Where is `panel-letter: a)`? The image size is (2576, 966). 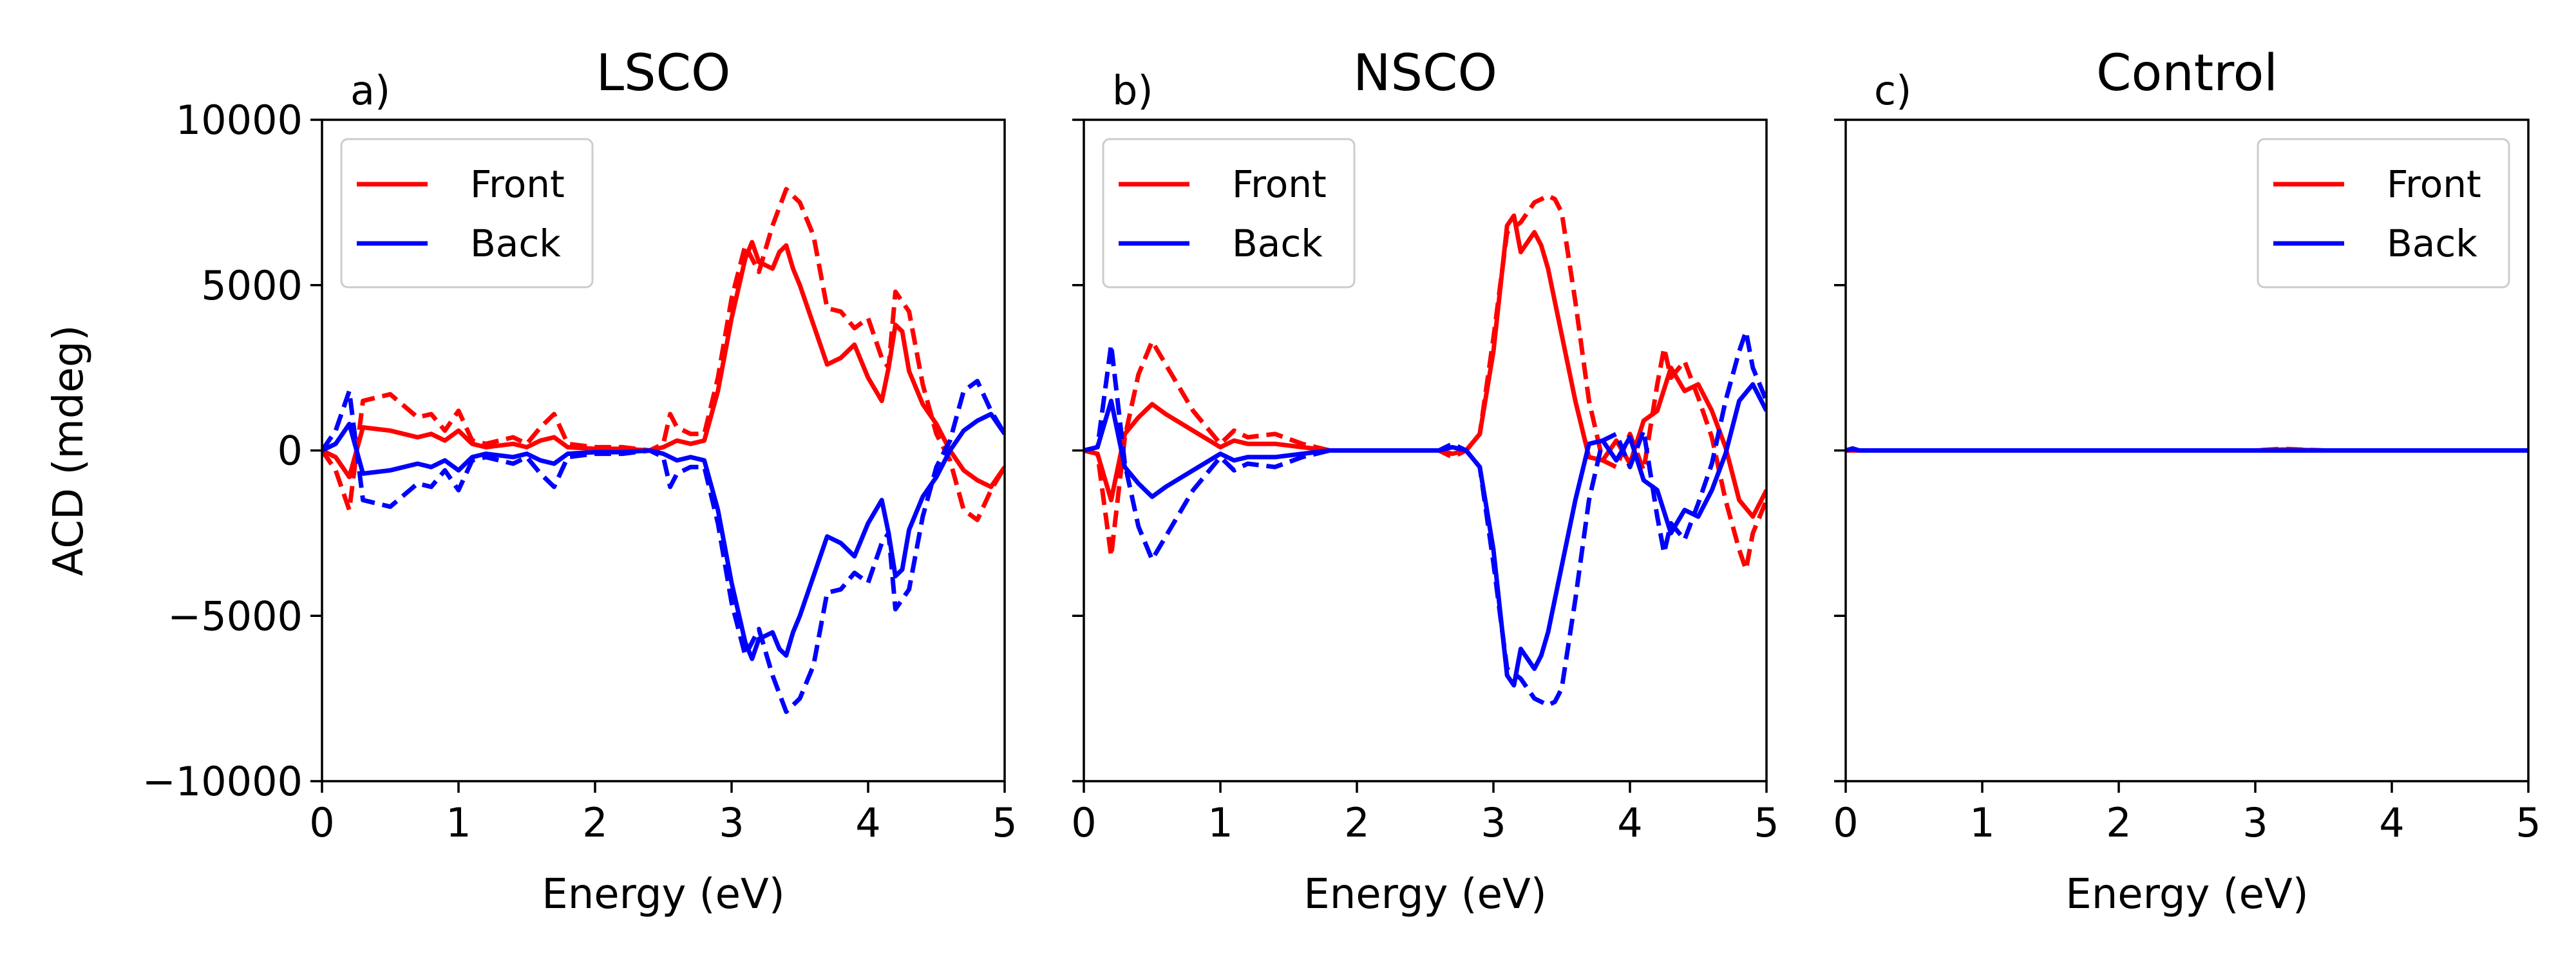 panel-letter: a) is located at coordinates (370, 91).